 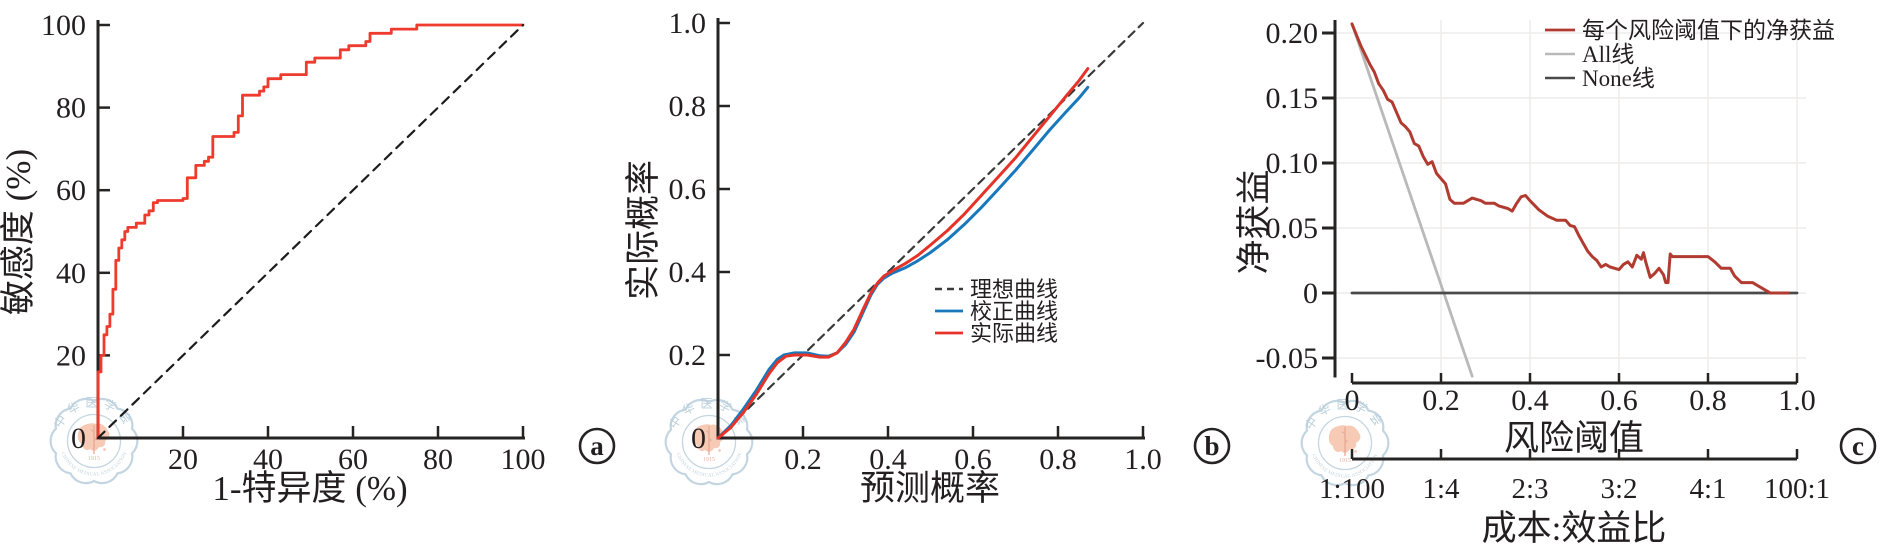 What do you see at coordinates (63, 25) in the screenshot?
I see `y-tick-label: 100` at bounding box center [63, 25].